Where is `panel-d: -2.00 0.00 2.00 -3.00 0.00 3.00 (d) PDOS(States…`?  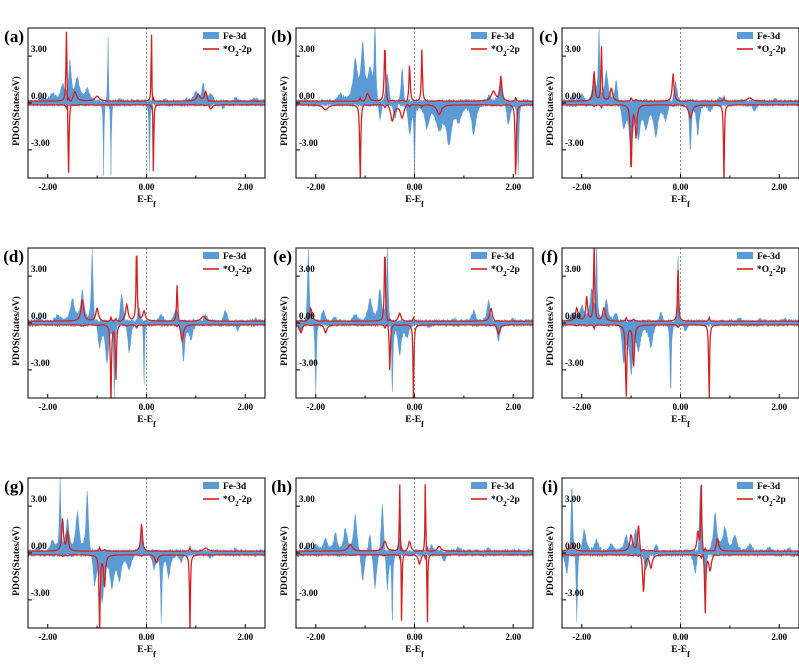
panel-d: -2.00 0.00 2.00 -3.00 0.00 3.00 (d) PDOS(States… is located at coordinates (134, 338).